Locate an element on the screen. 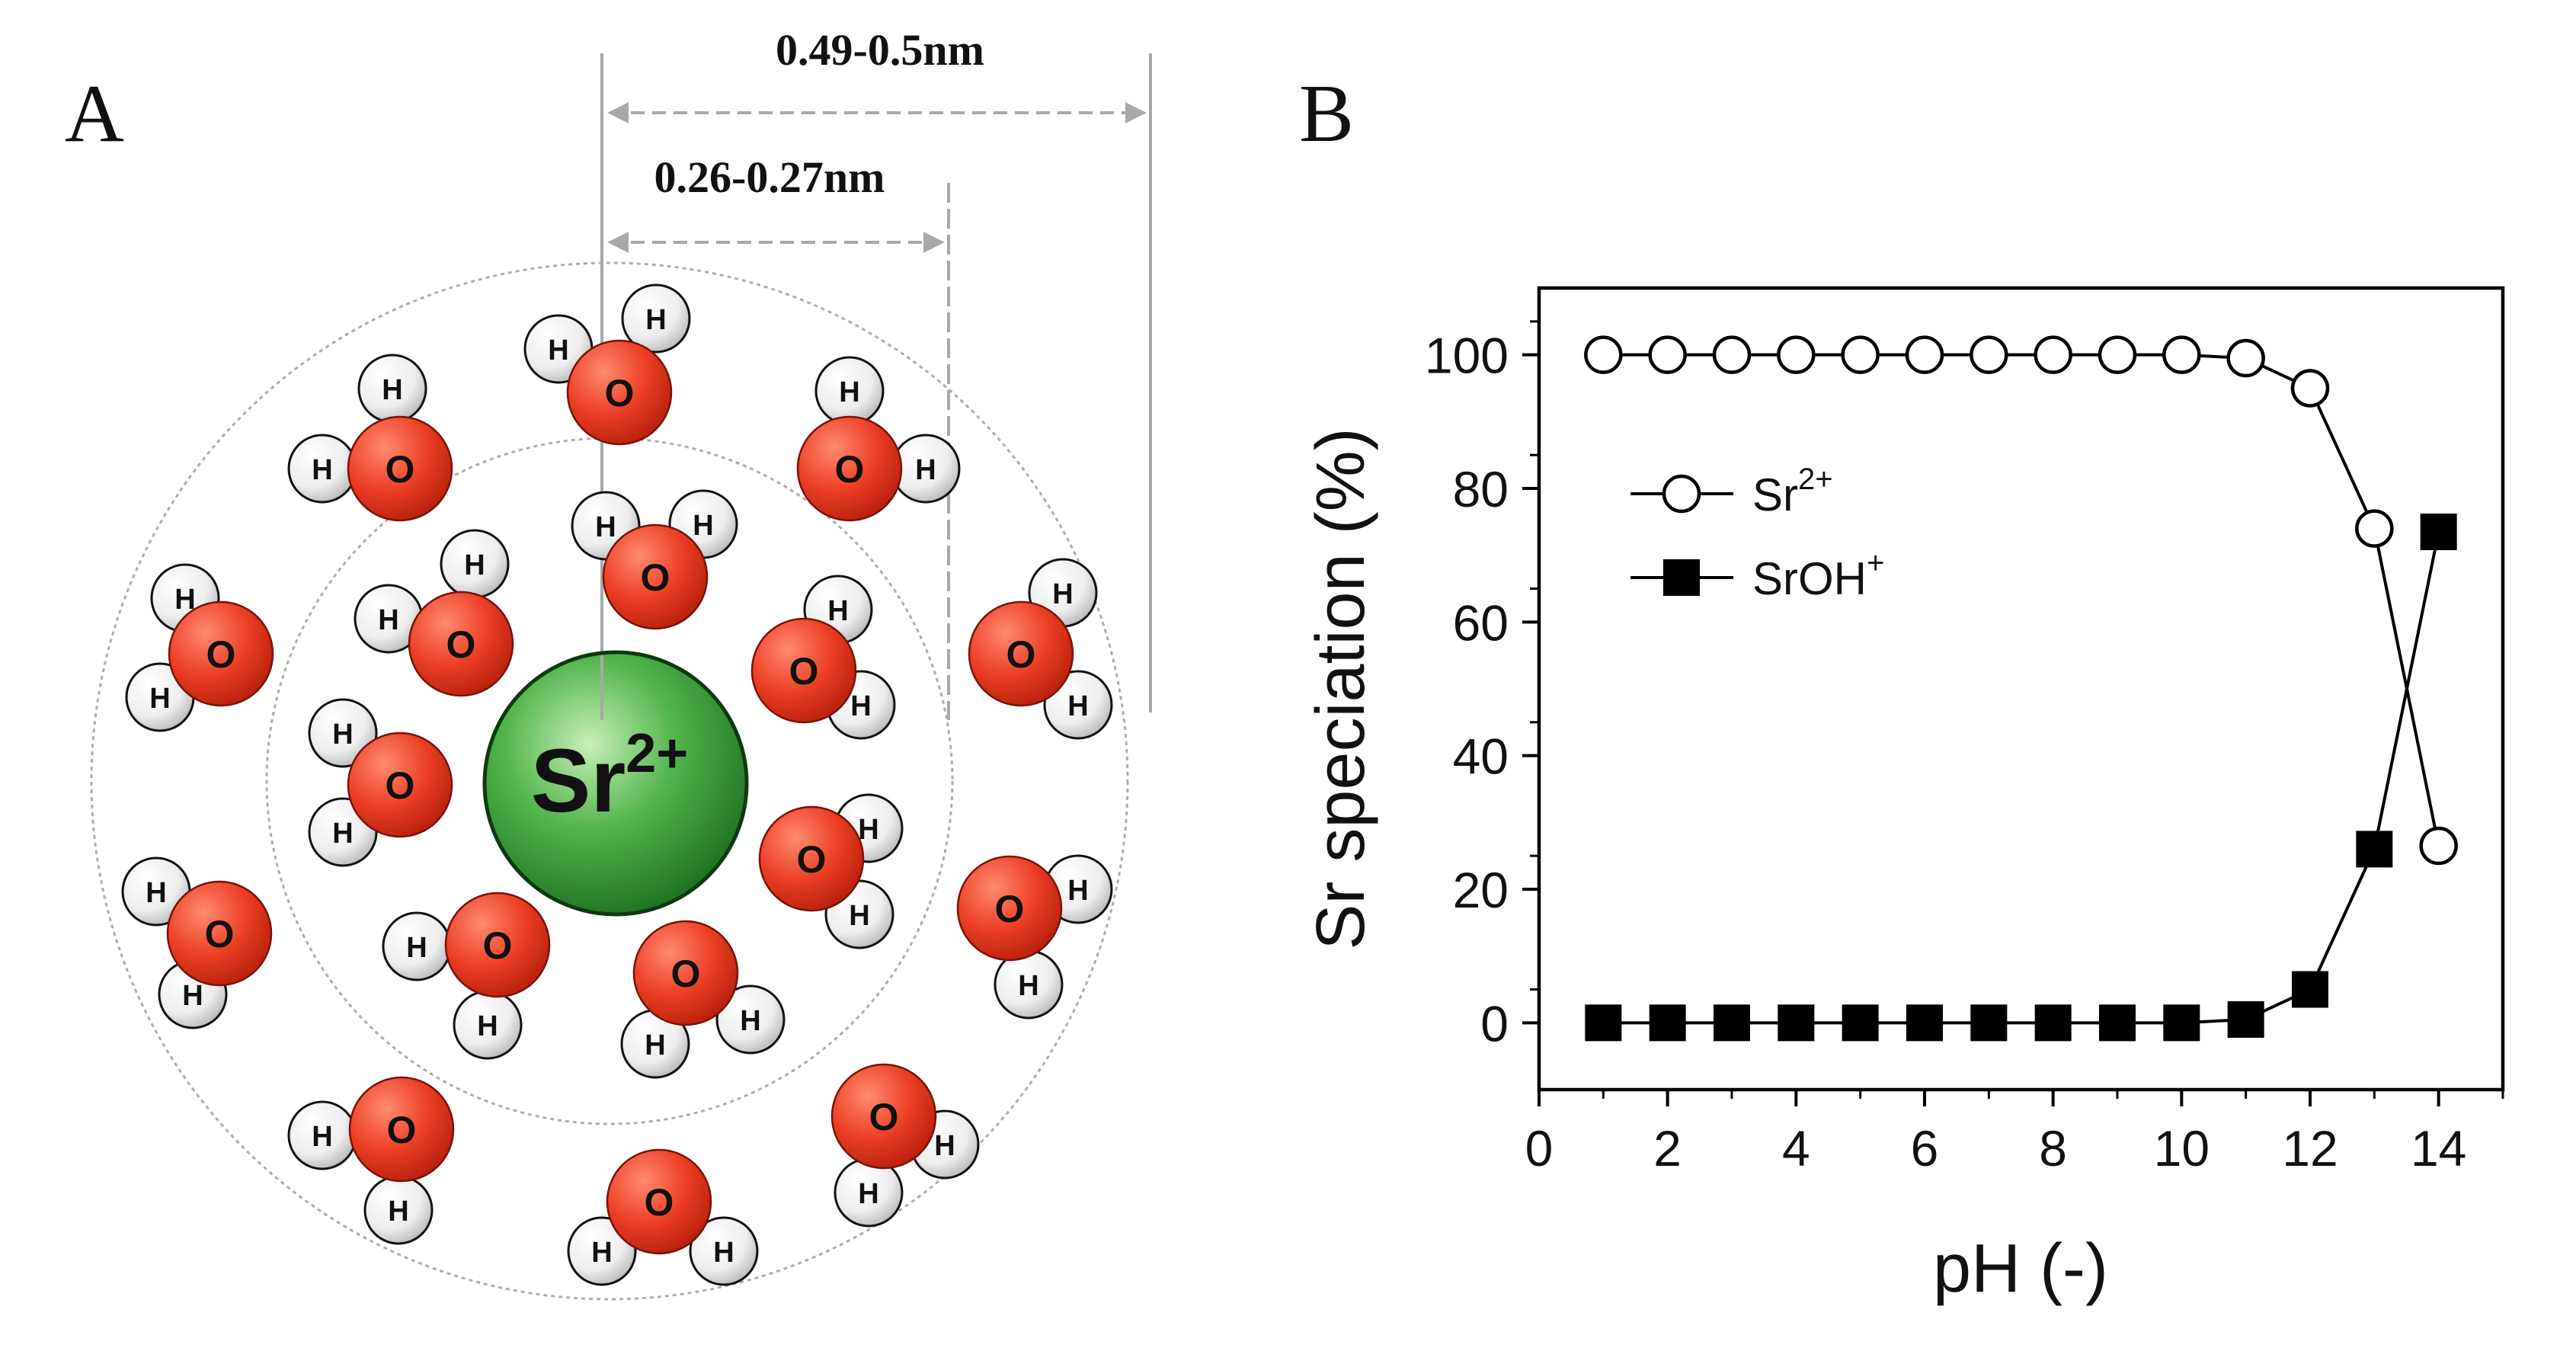  x-tick-label: 4 is located at coordinates (1796, 1149).